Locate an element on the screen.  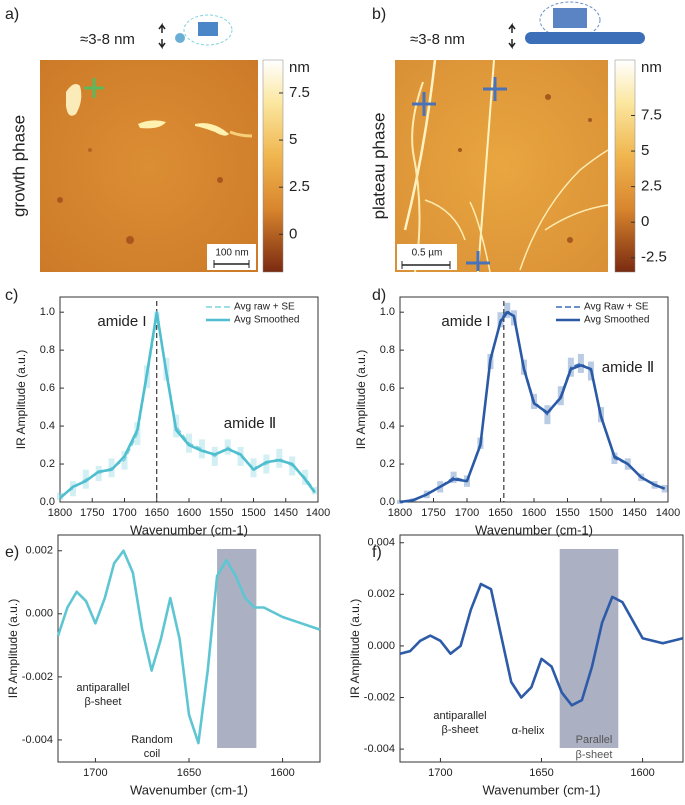
legend-label: Avg Raw + SE is located at coordinates (616, 307).